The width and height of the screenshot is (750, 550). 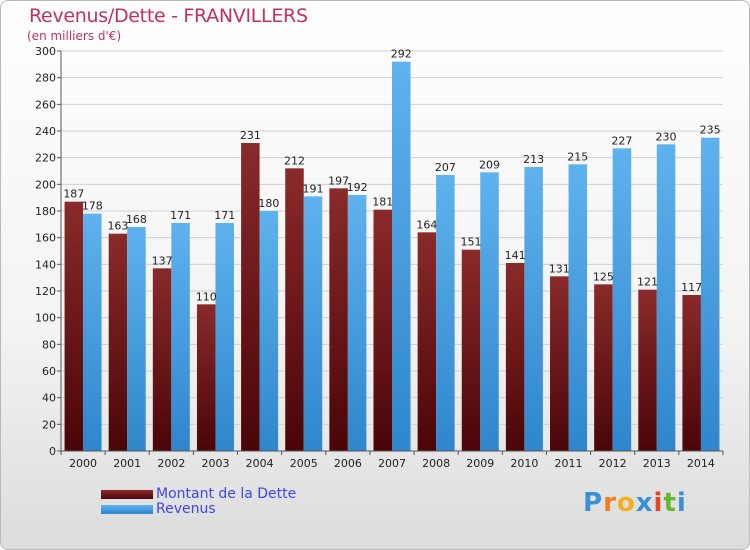 I want to click on data-label-revenus-2004: 180, so click(x=268, y=203).